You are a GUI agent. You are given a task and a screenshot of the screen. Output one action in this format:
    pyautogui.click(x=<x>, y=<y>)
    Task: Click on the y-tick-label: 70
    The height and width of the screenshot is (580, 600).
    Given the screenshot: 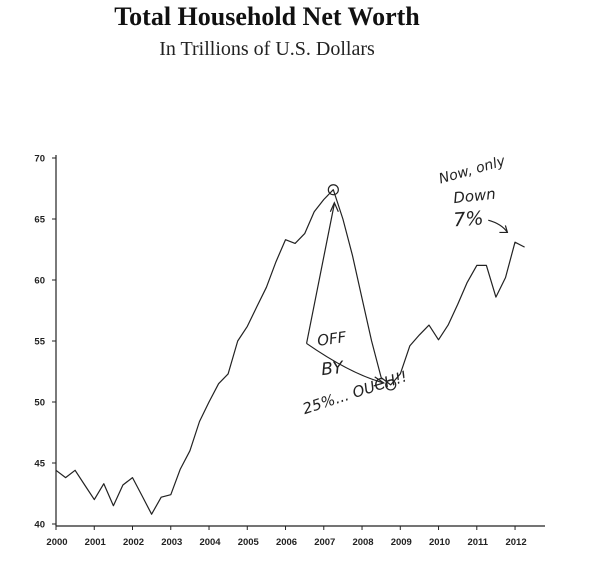 What is the action you would take?
    pyautogui.click(x=39, y=159)
    